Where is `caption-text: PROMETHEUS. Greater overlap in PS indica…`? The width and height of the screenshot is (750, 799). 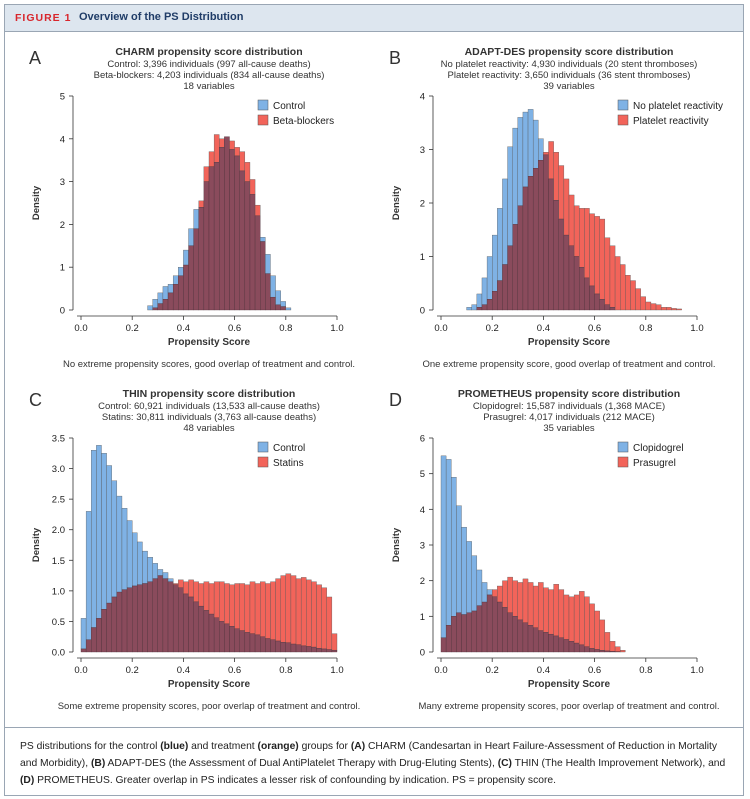
caption-text: PROMETHEUS. Greater overlap in PS indica… is located at coordinates (295, 780).